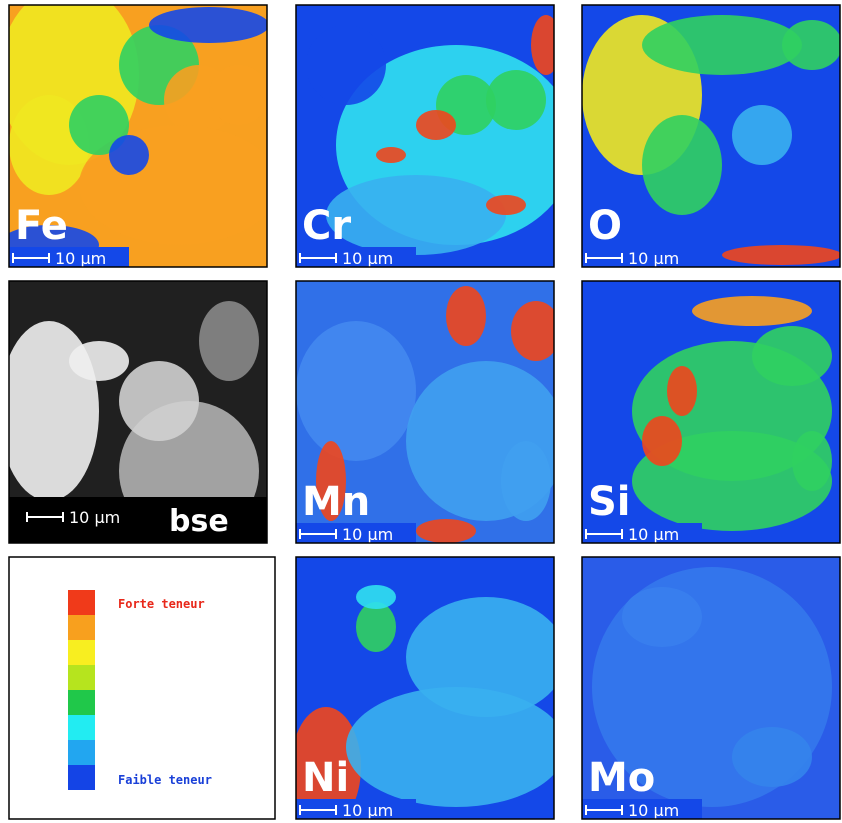  Describe the element at coordinates (161, 604) in the screenshot. I see `legend-high: Forte teneur` at that location.